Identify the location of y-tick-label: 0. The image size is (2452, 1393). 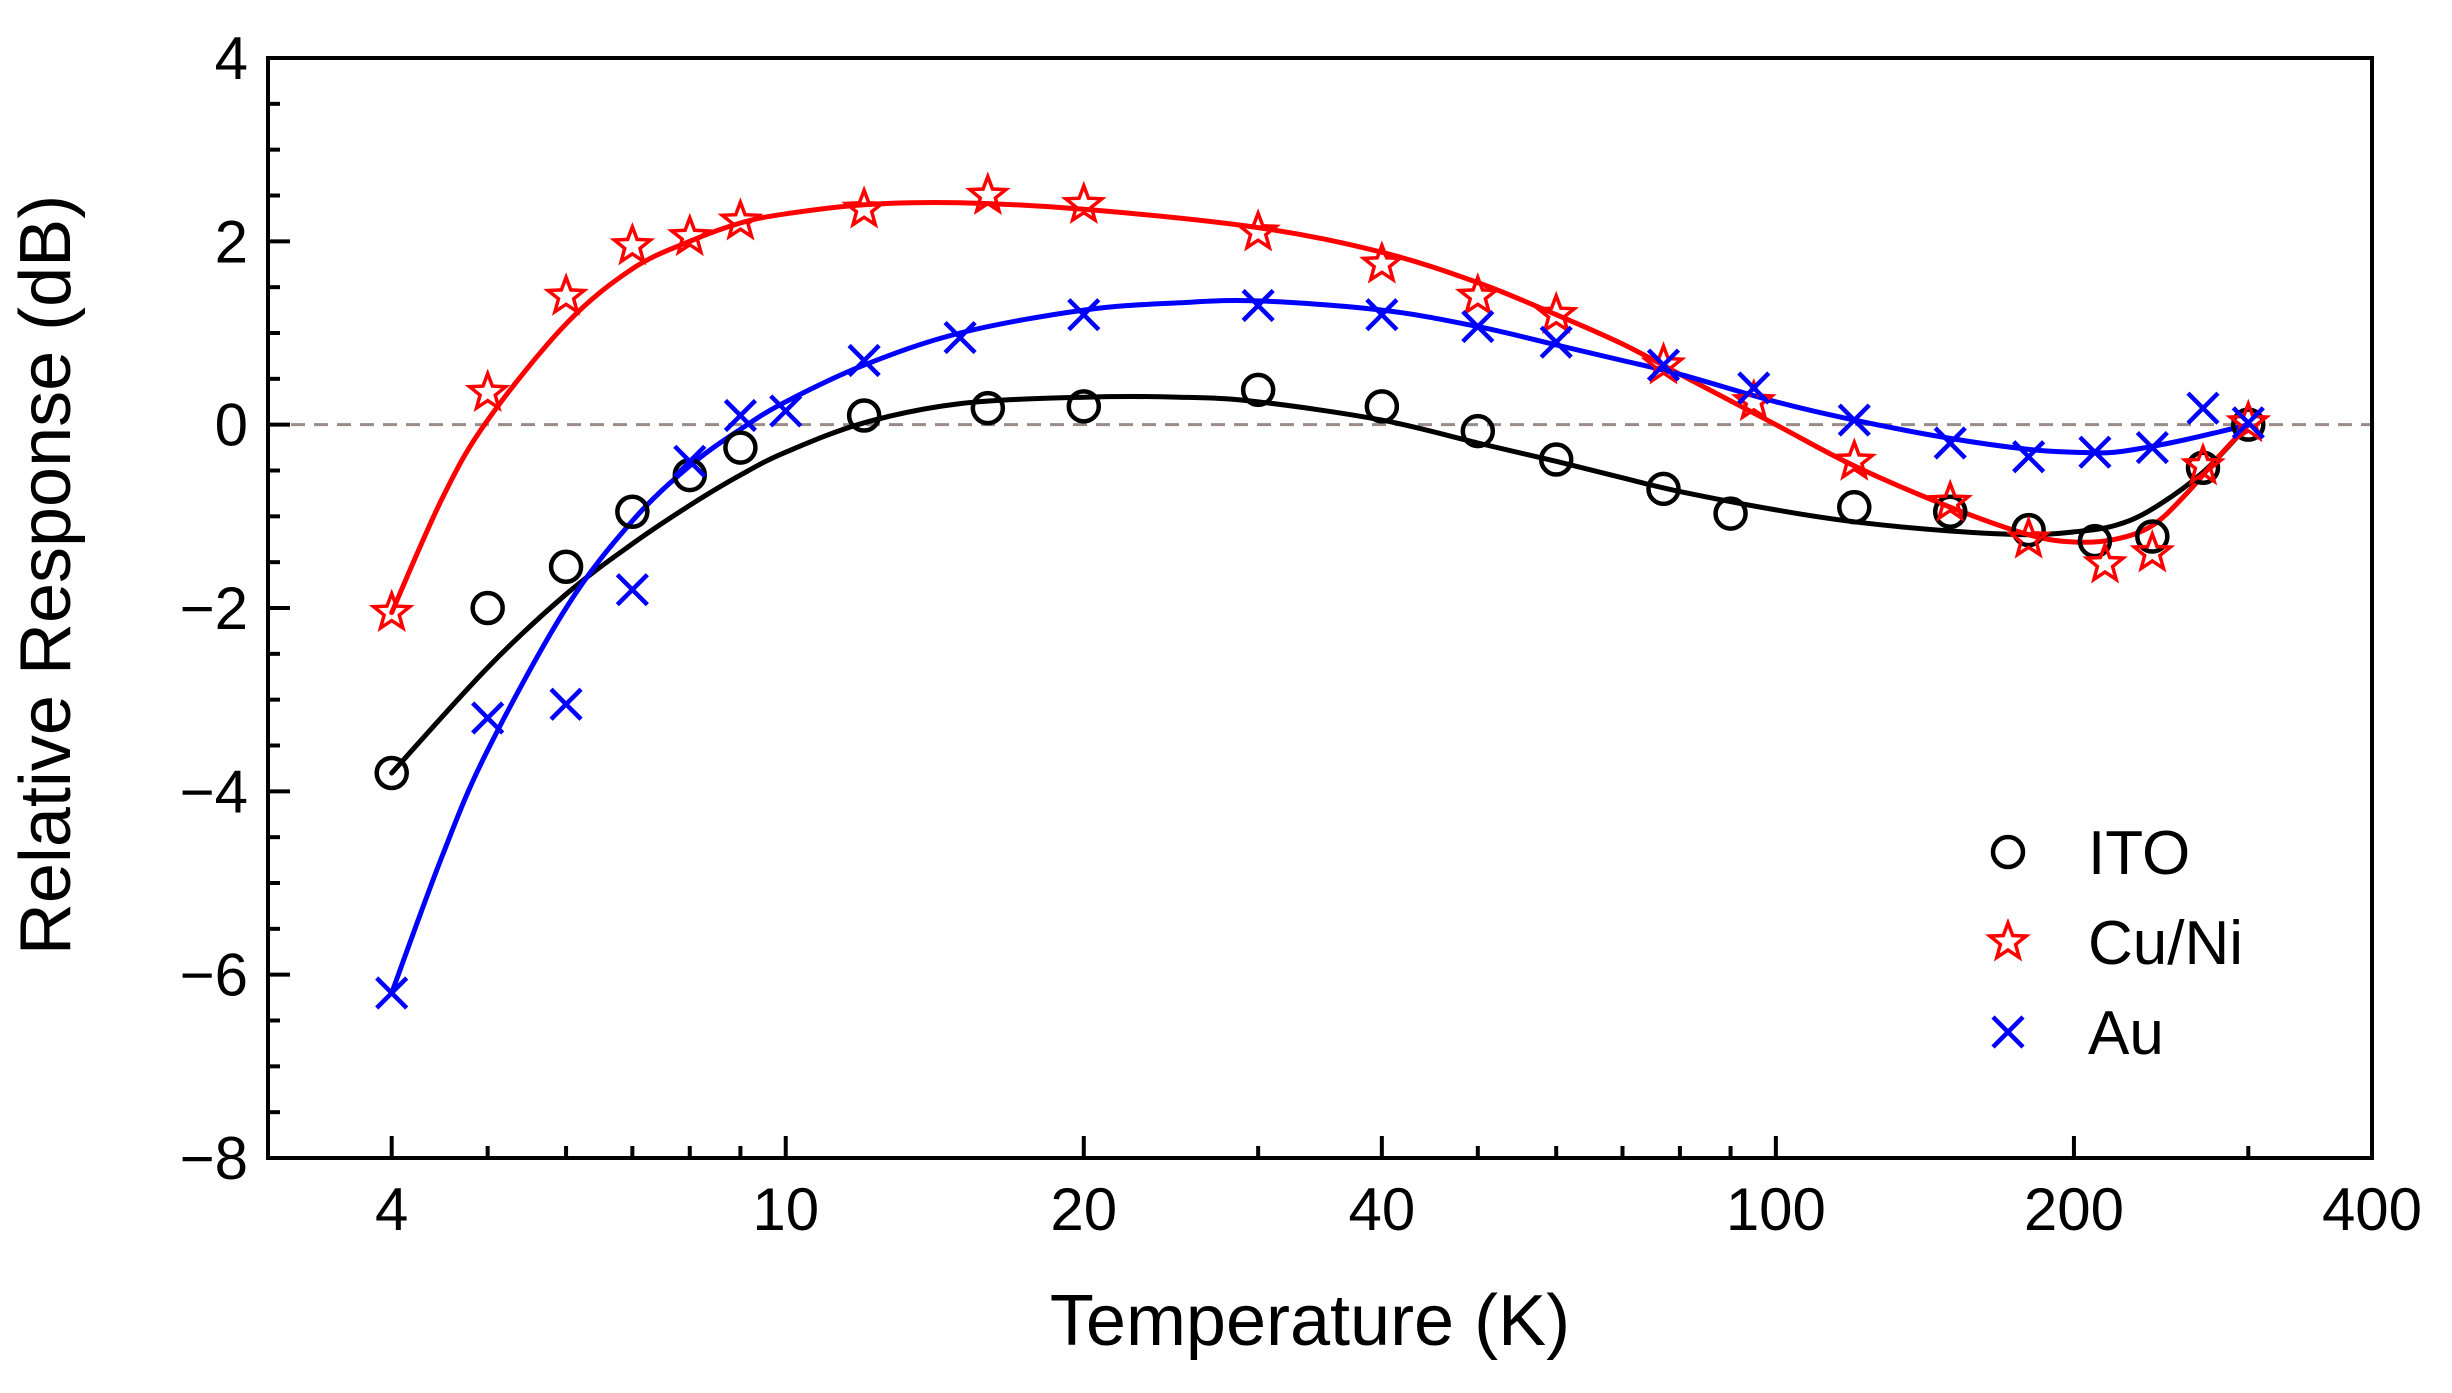
(231, 425).